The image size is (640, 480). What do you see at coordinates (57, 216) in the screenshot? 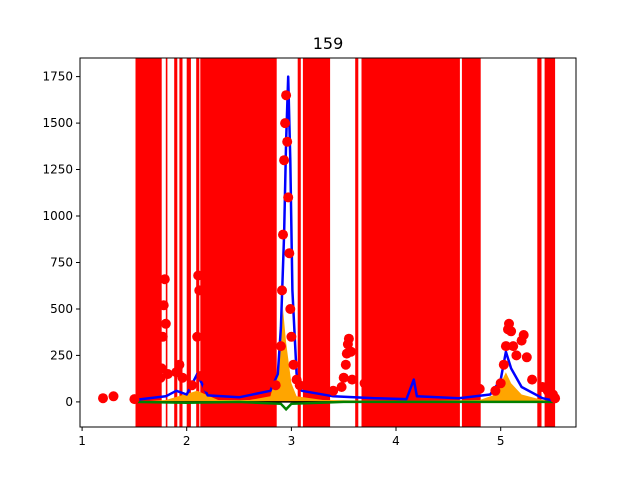
I see `y-tick-label: 1000` at bounding box center [57, 216].